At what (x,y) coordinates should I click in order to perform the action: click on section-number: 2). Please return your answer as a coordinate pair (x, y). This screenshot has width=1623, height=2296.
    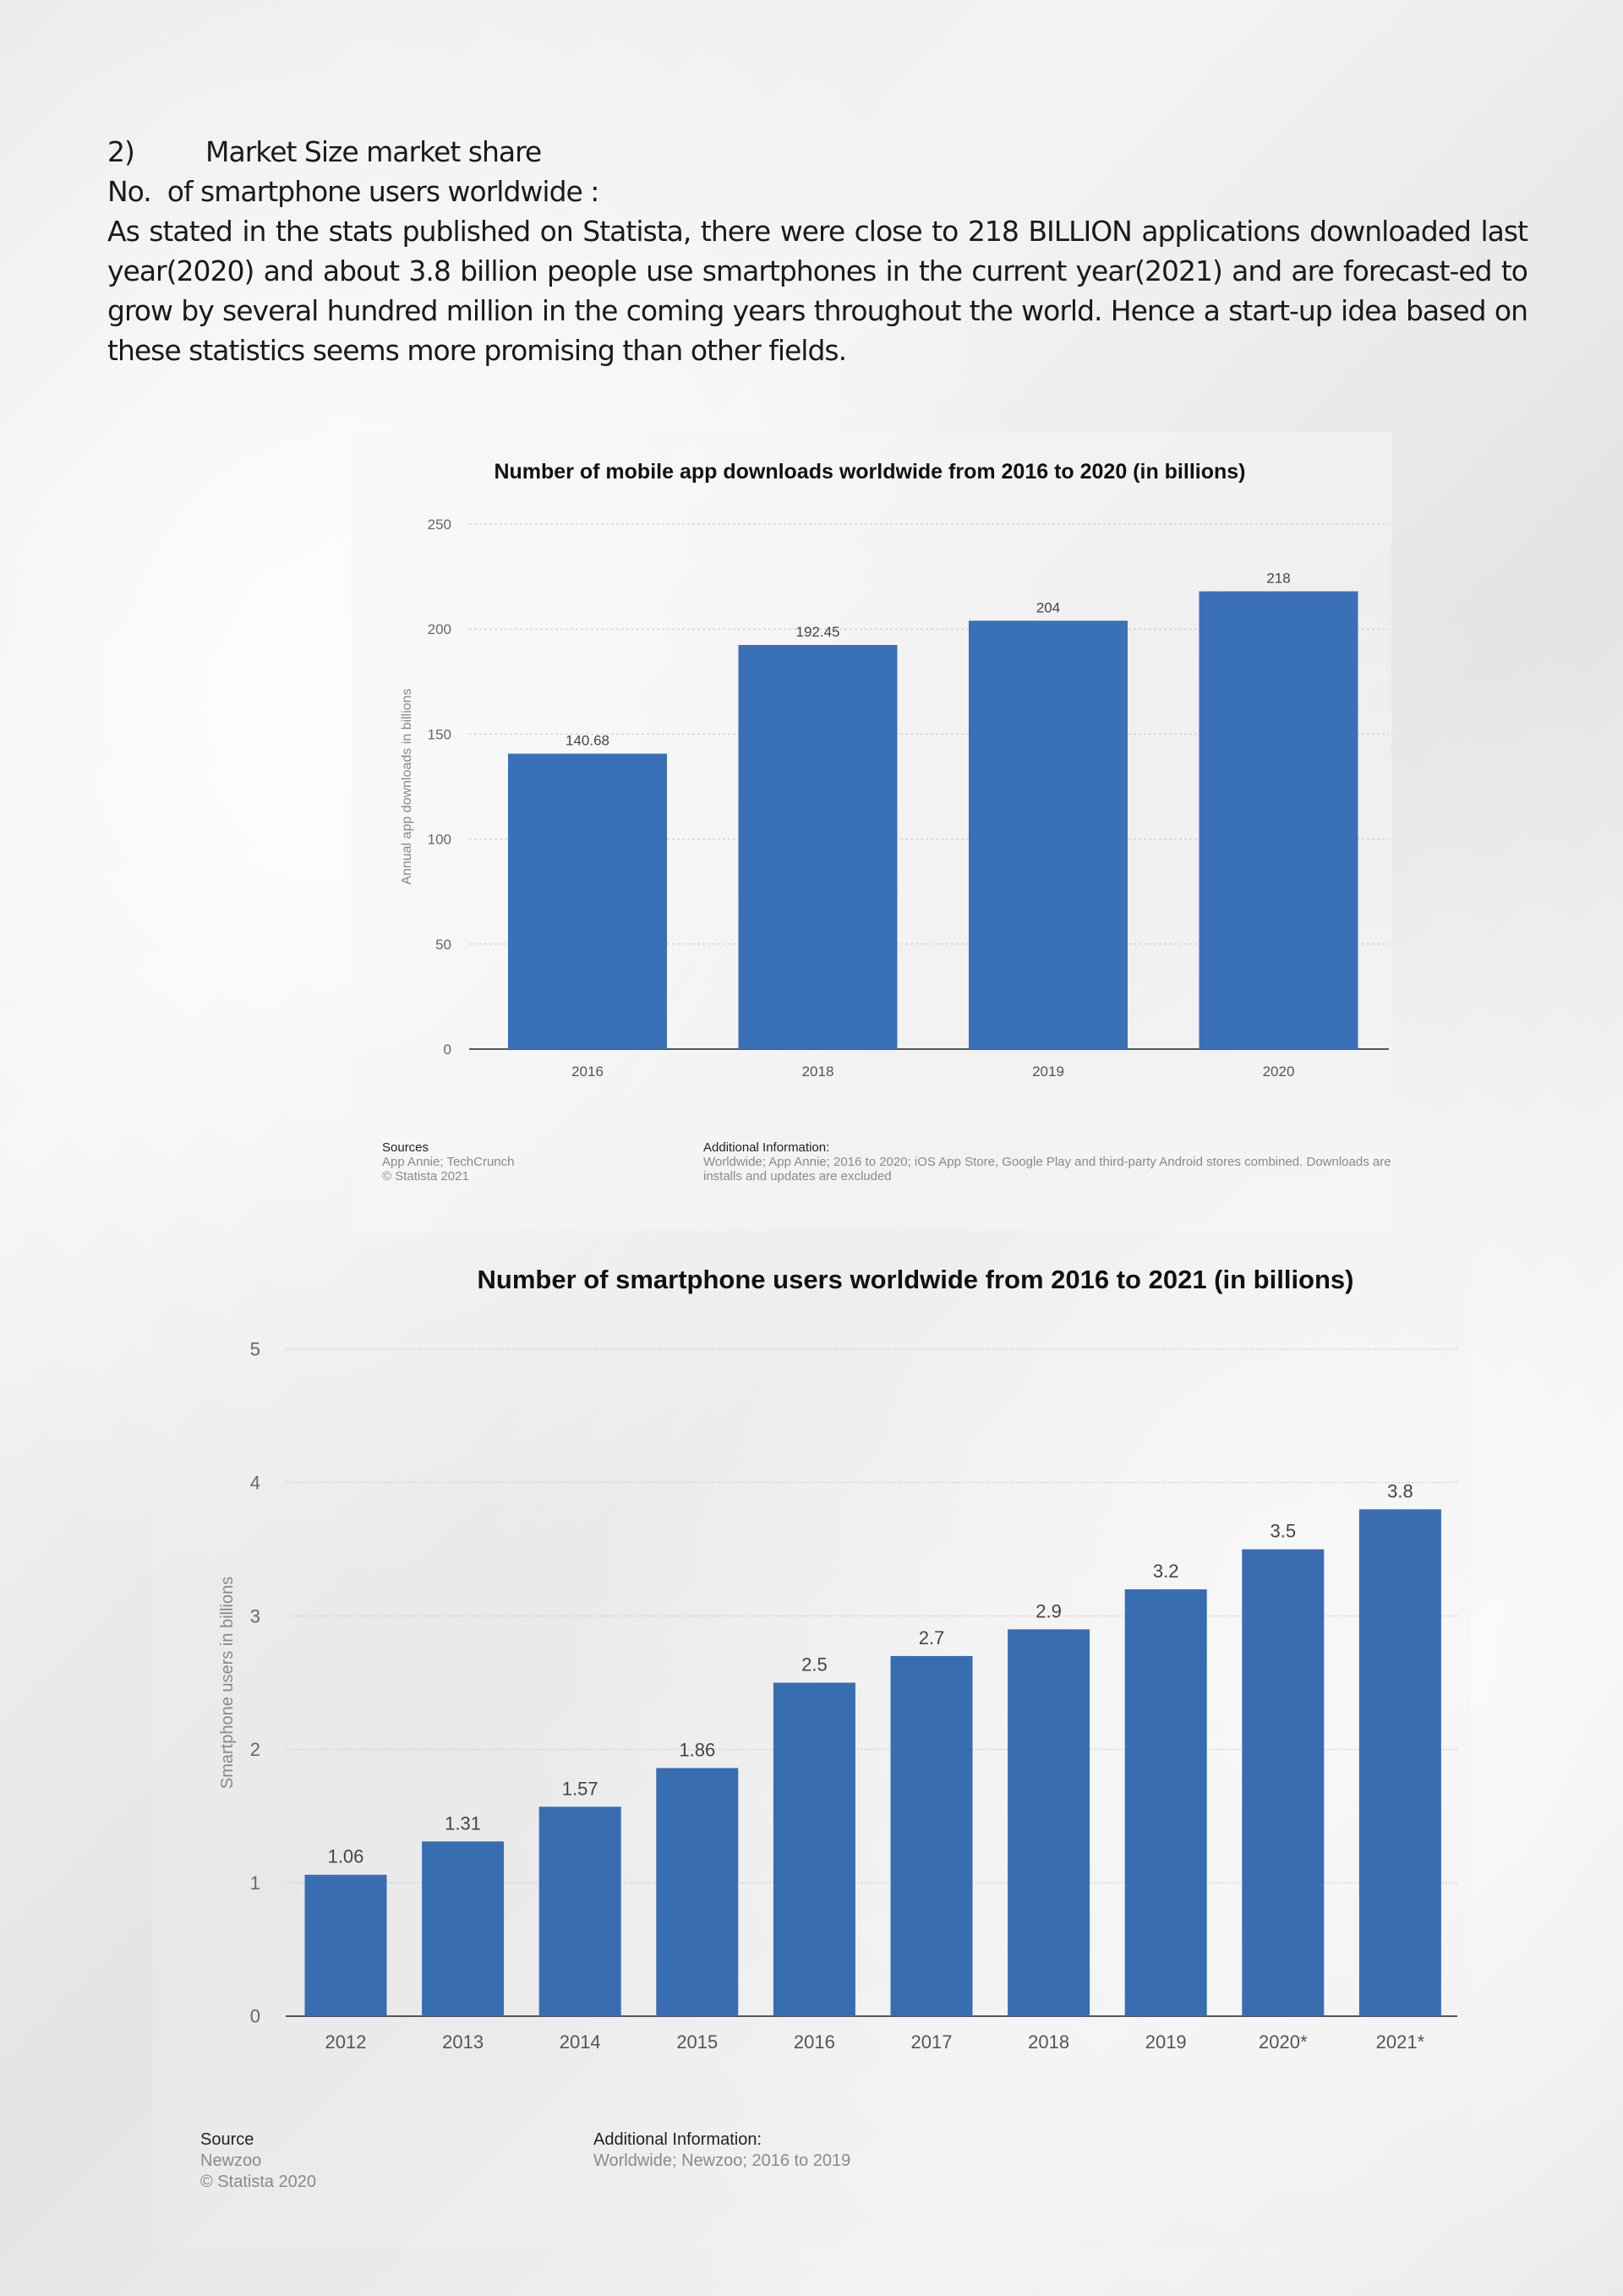
    Looking at the image, I should click on (121, 151).